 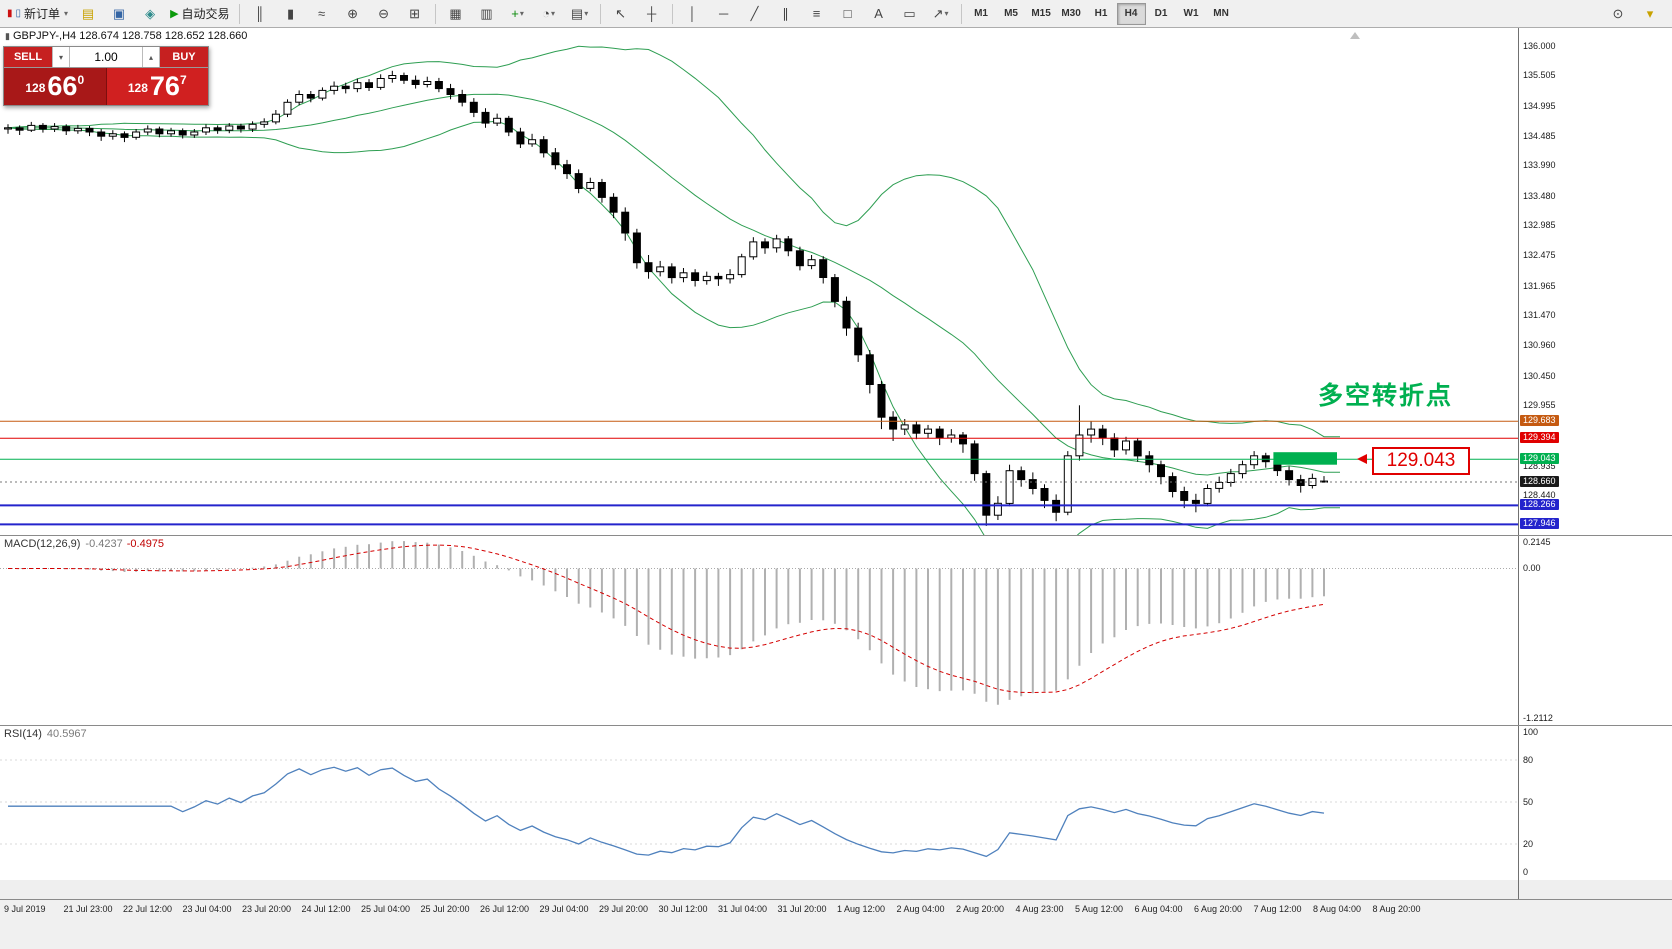 I want to click on cursor-icon: ↖, so click(x=620, y=13).